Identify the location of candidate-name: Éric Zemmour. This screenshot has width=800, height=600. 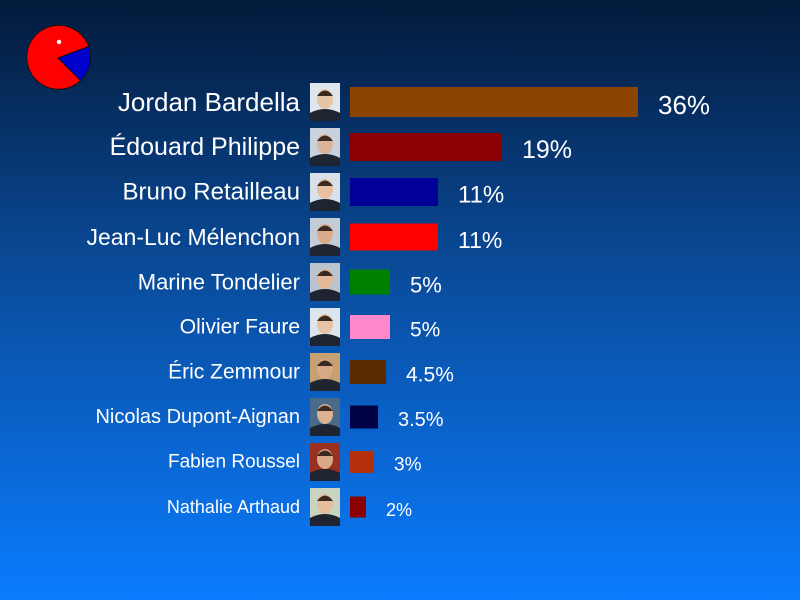
(234, 372).